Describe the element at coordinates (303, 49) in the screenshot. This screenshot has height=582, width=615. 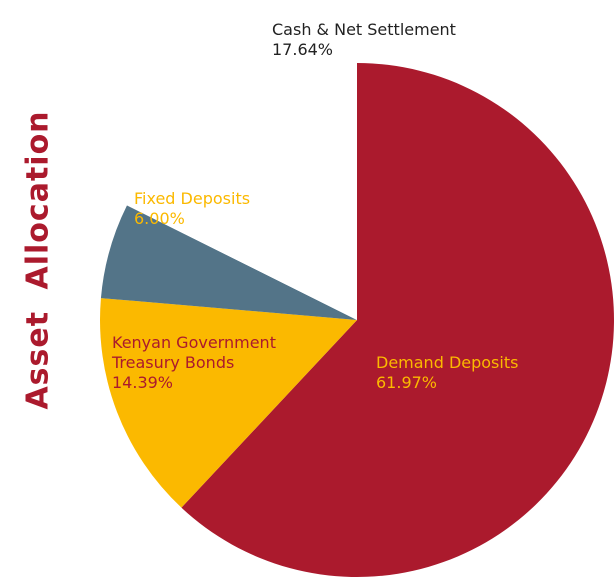
I see `slice-value: 17.64%` at that location.